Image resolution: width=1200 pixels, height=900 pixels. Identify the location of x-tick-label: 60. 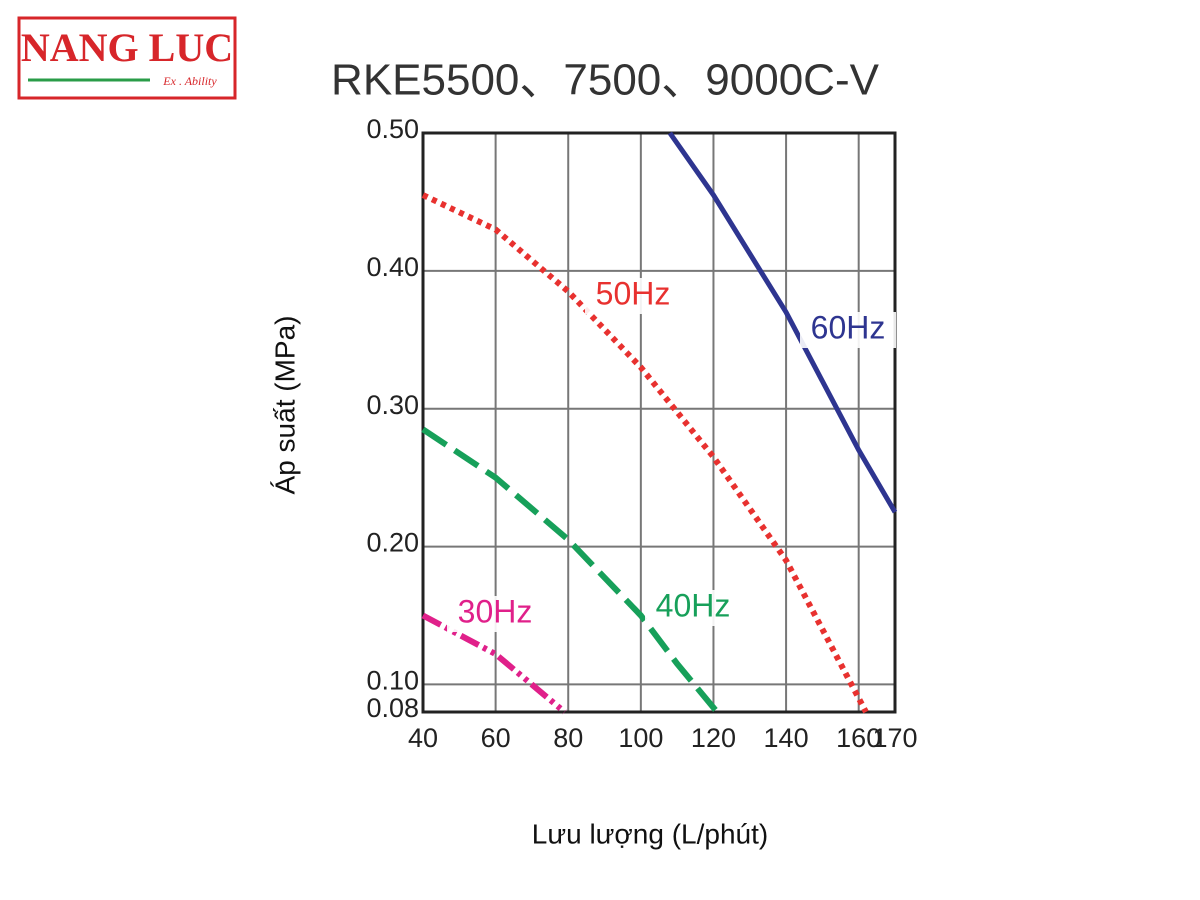
(496, 738).